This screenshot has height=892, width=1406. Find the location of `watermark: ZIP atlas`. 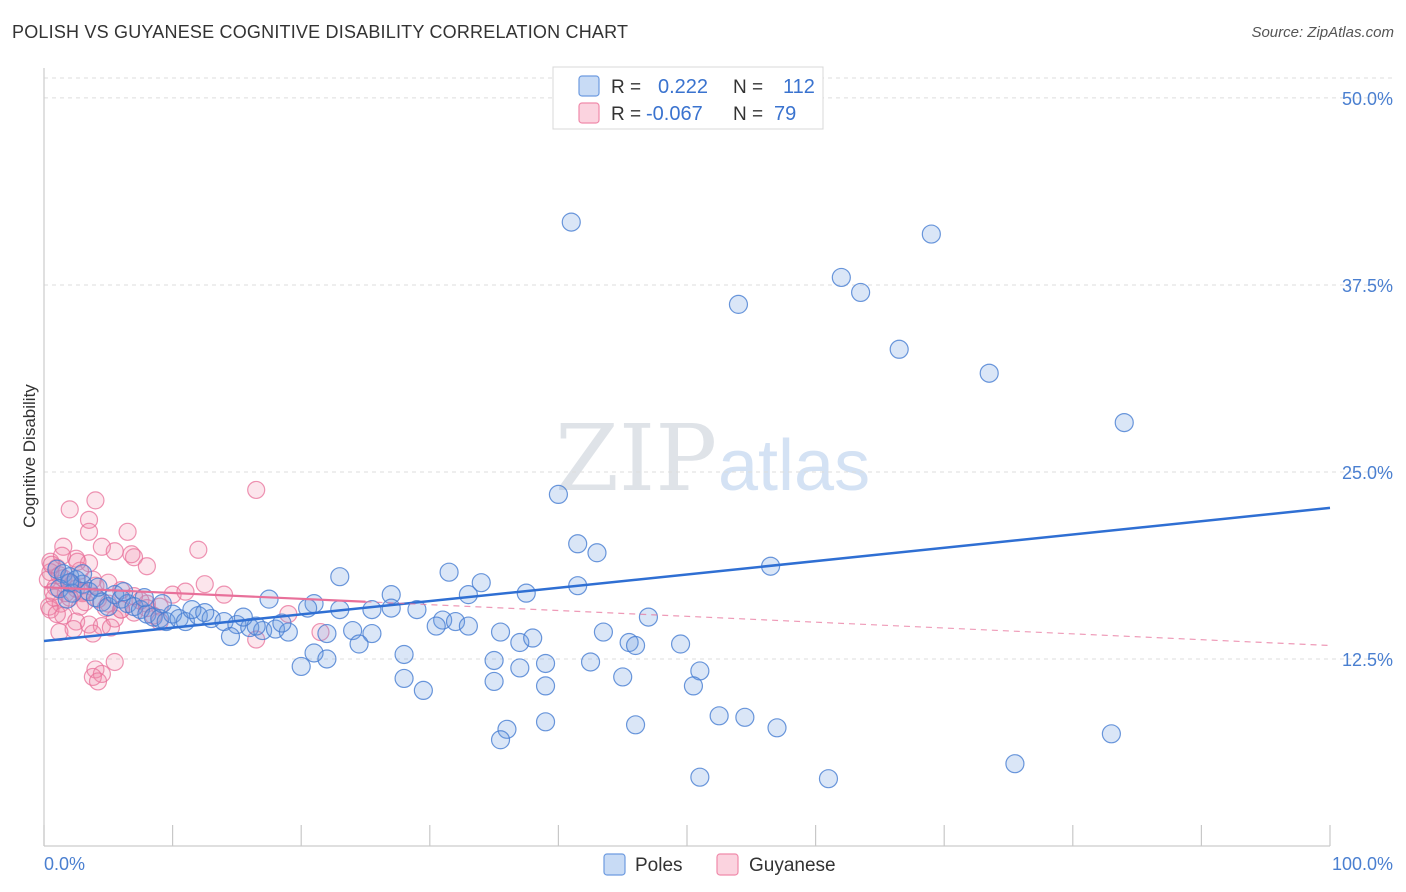

watermark: ZIP atlas is located at coordinates (712, 458).